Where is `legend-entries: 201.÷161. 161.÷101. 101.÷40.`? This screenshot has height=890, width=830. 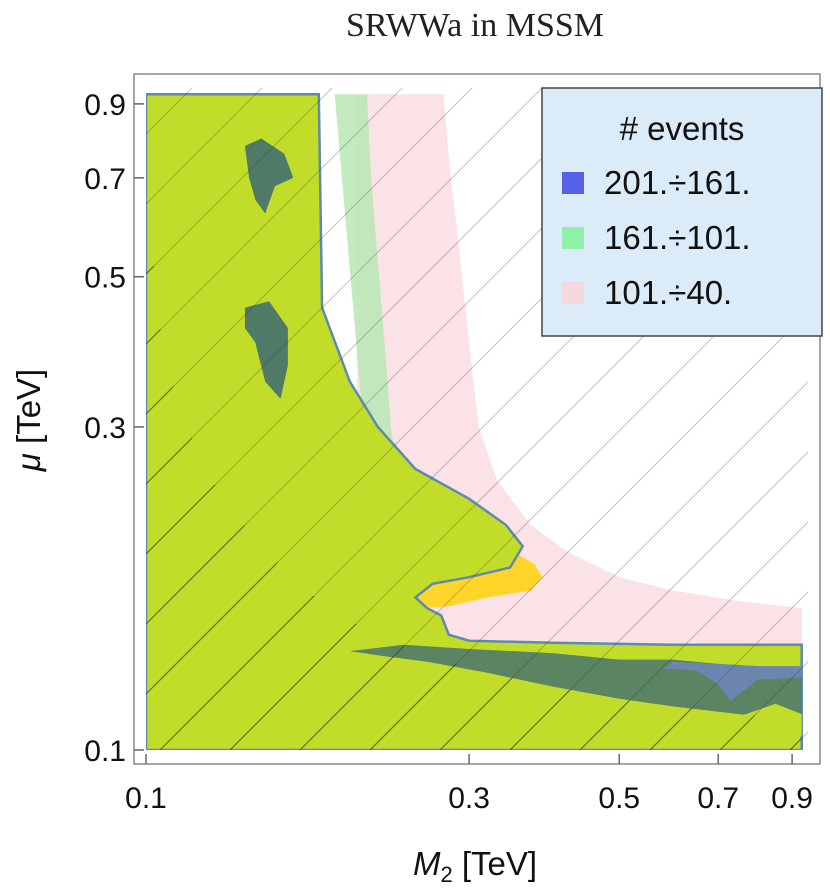 legend-entries: 201.÷161. 161.÷101. 101.÷40. is located at coordinates (656, 237).